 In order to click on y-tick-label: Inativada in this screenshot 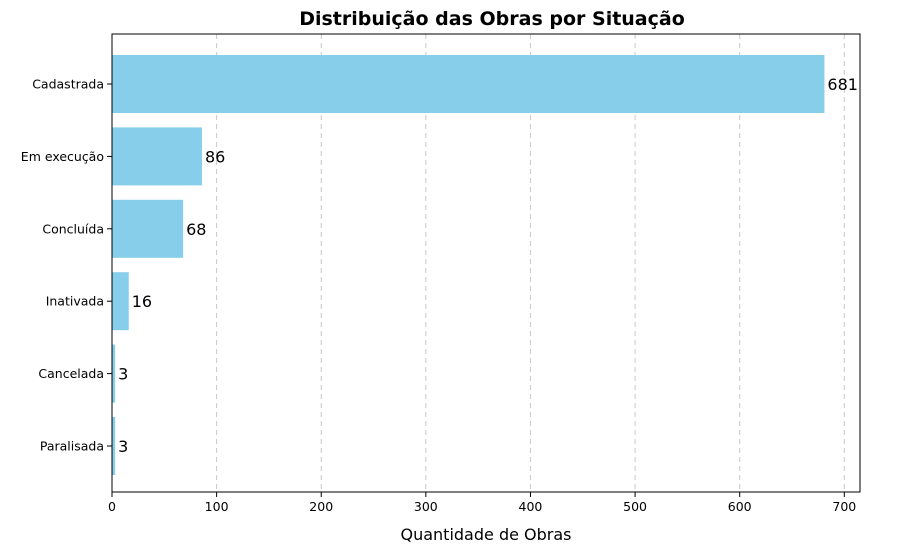, I will do `click(75, 301)`.